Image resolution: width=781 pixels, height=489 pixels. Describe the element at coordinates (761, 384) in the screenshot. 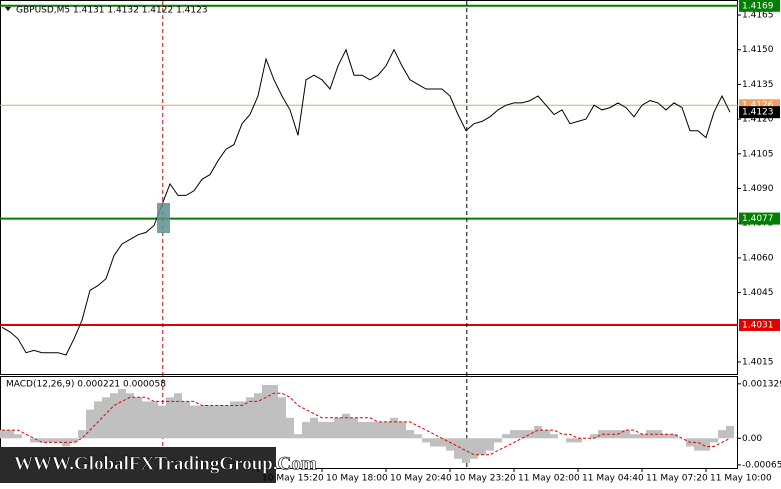

I see `y-tick-label: 0.001329` at that location.